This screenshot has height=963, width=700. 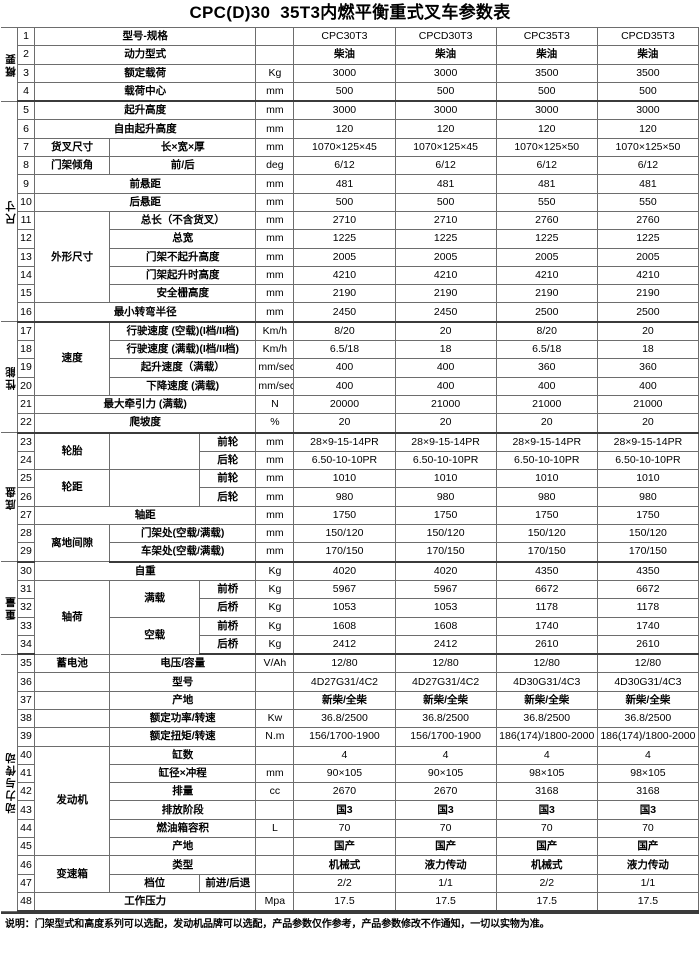 I want to click on table-row: 21 最大牵引力 (满载) N 20000 21000 21000 21000, so click(x=351, y=404).